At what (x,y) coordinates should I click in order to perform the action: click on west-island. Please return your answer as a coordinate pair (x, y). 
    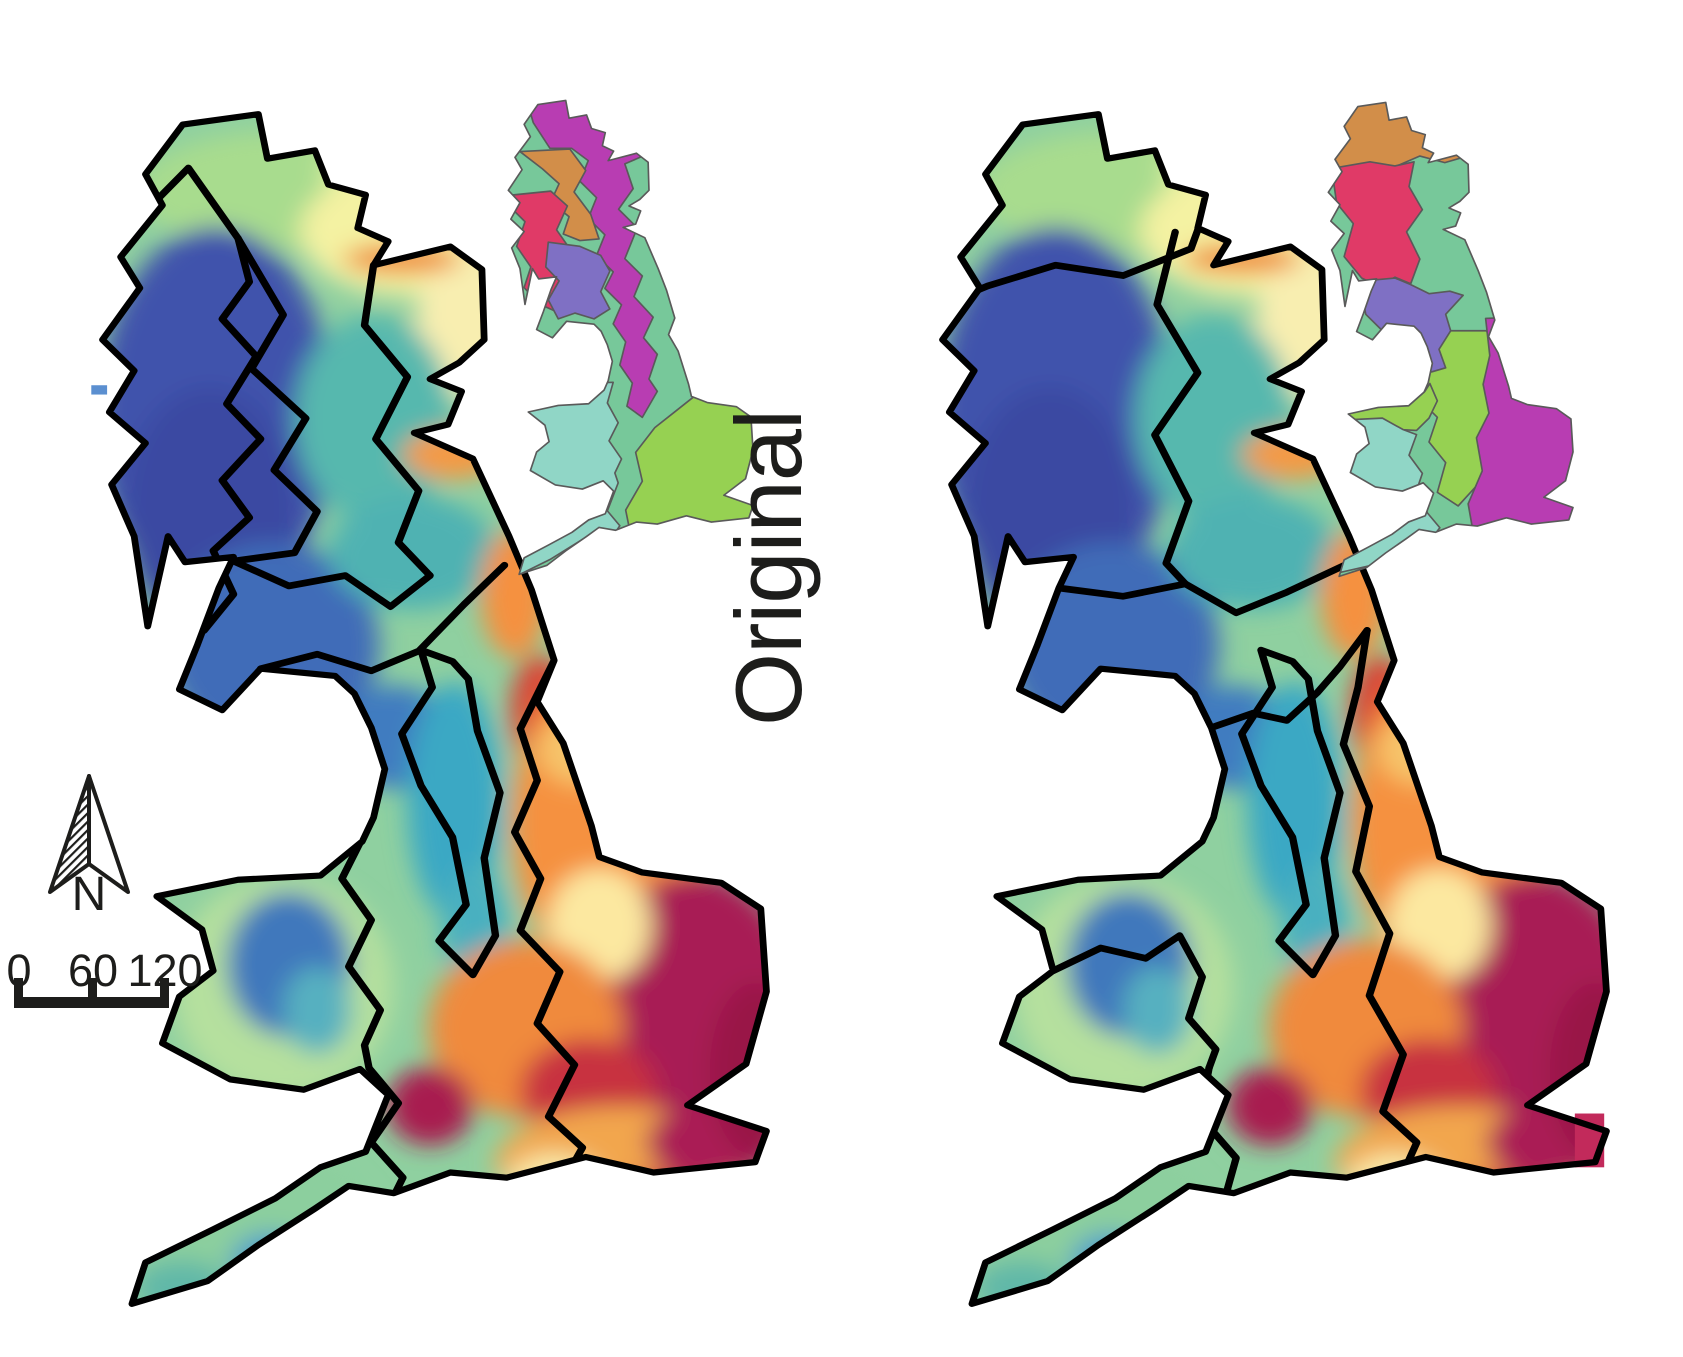
    Looking at the image, I should click on (99, 390).